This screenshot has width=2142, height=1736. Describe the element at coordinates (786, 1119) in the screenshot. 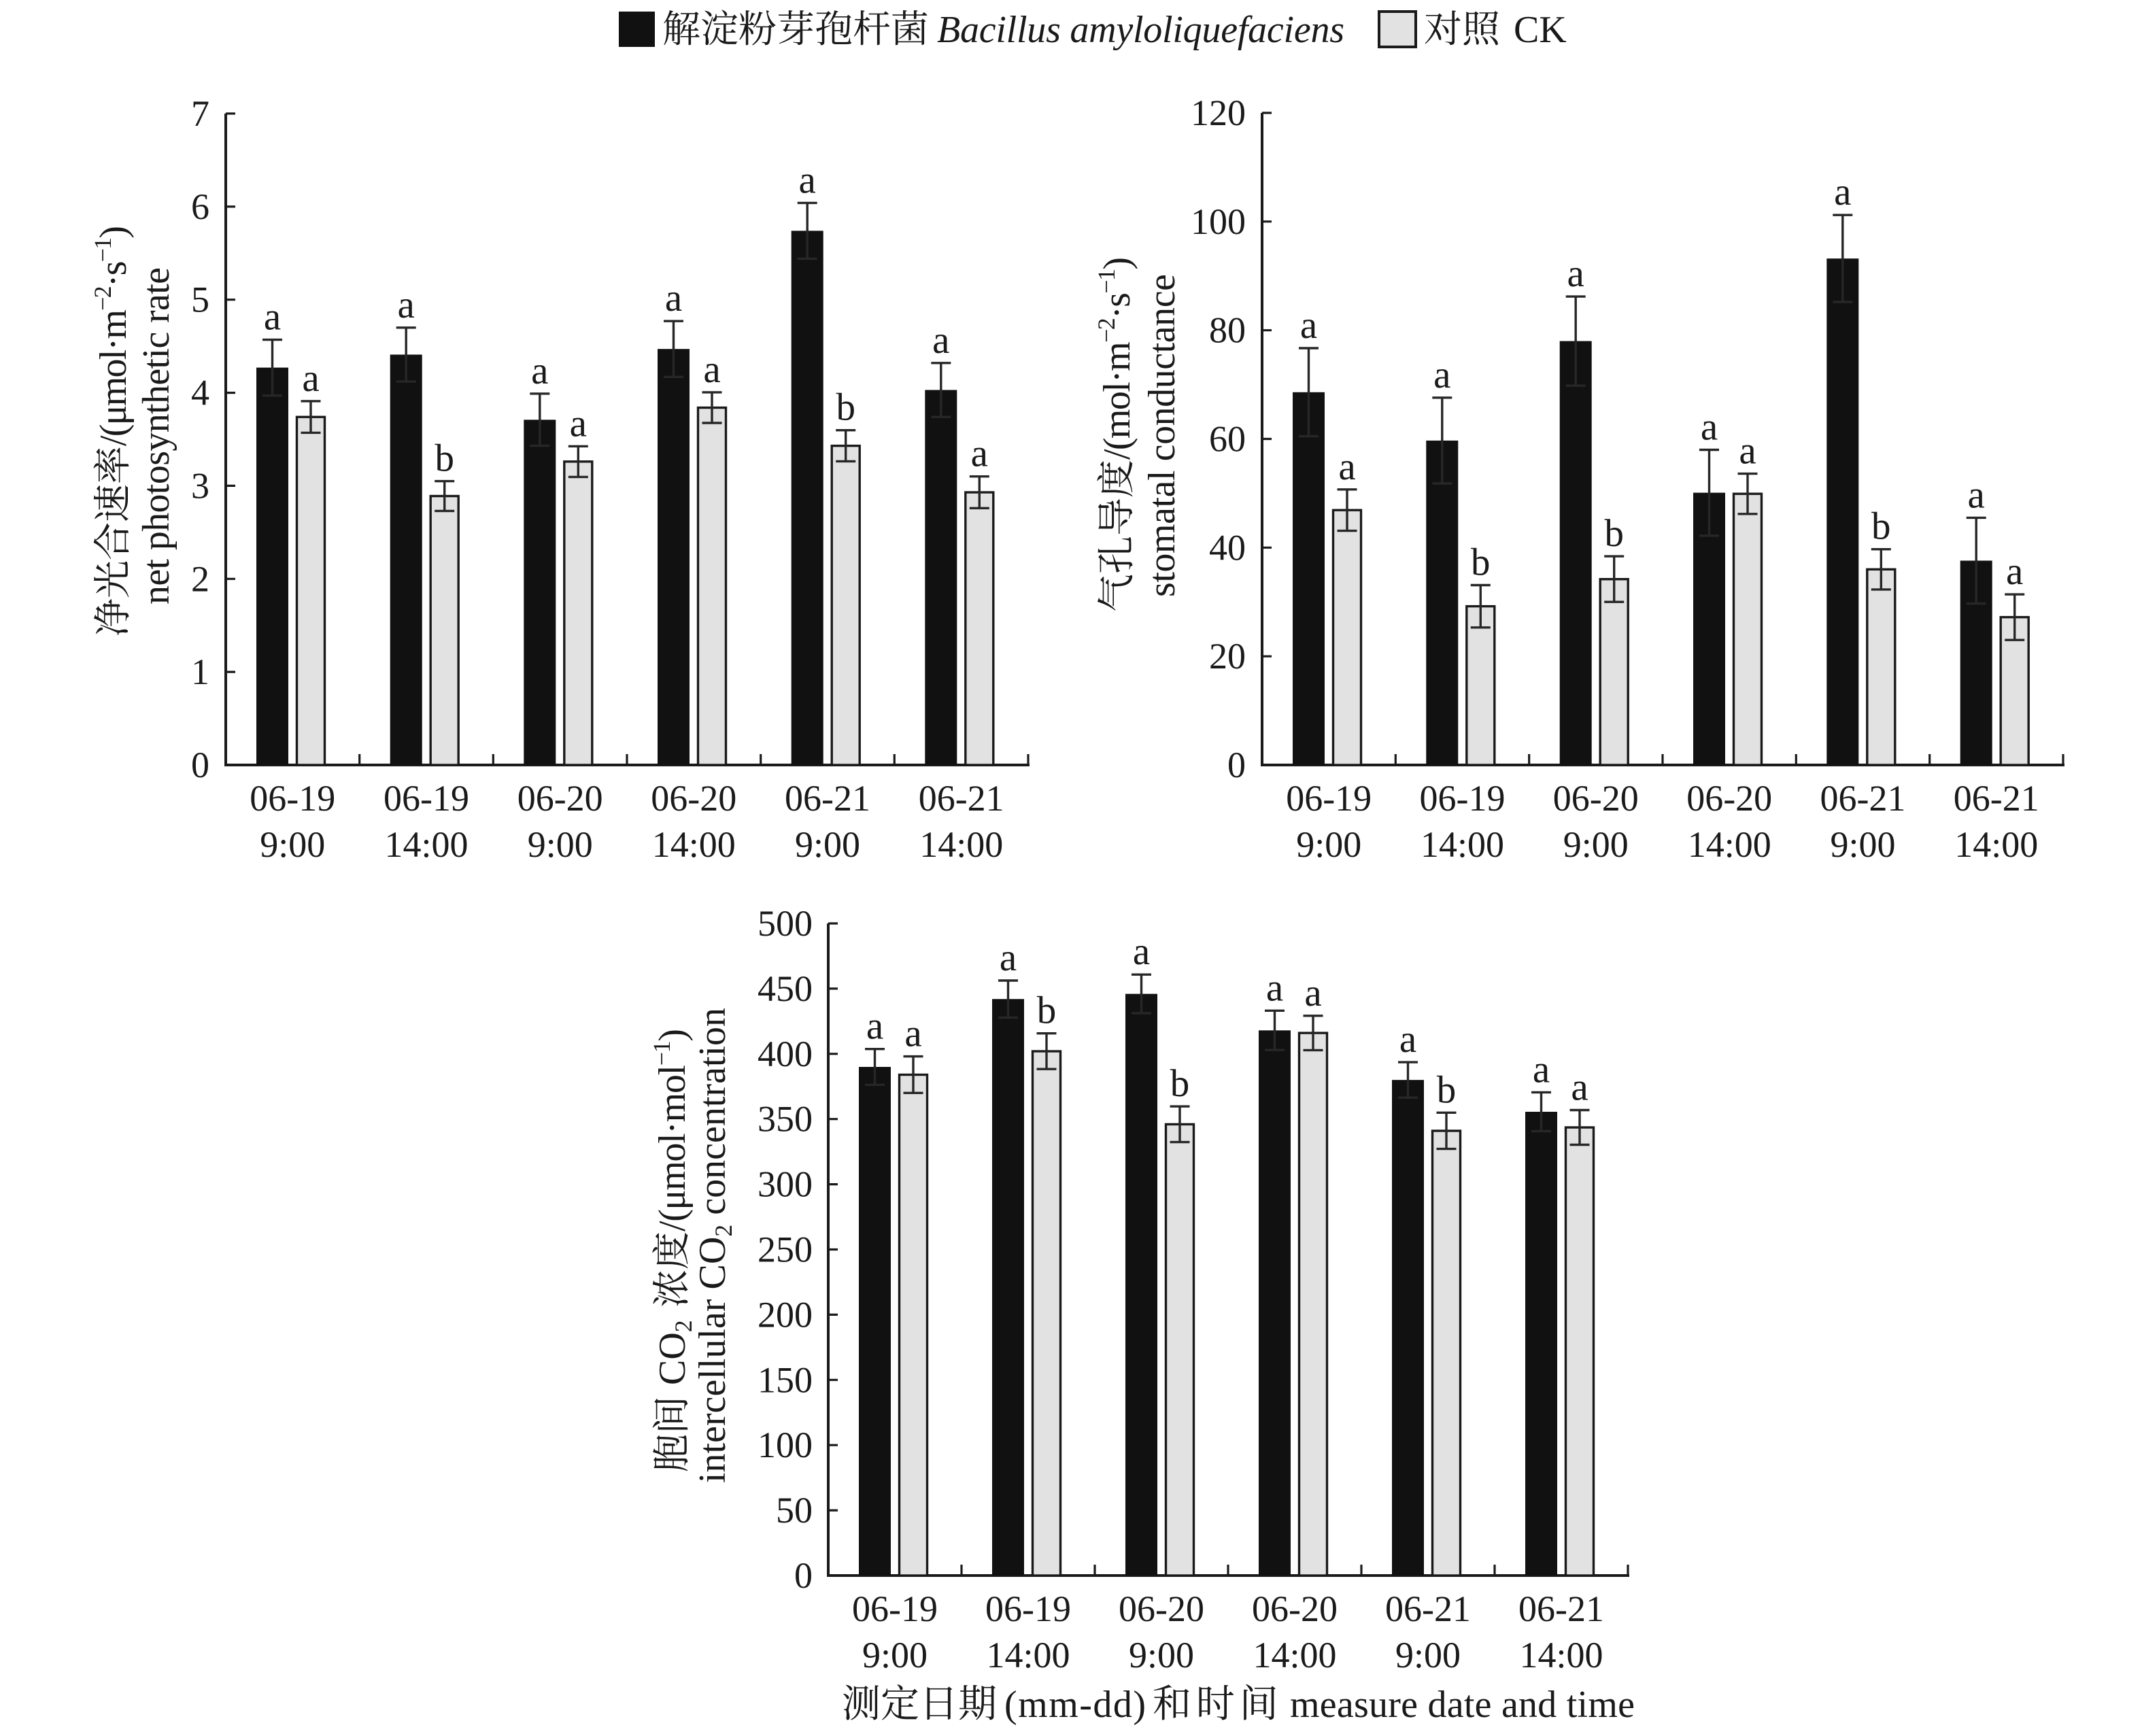

I see `svg-text: 350` at that location.